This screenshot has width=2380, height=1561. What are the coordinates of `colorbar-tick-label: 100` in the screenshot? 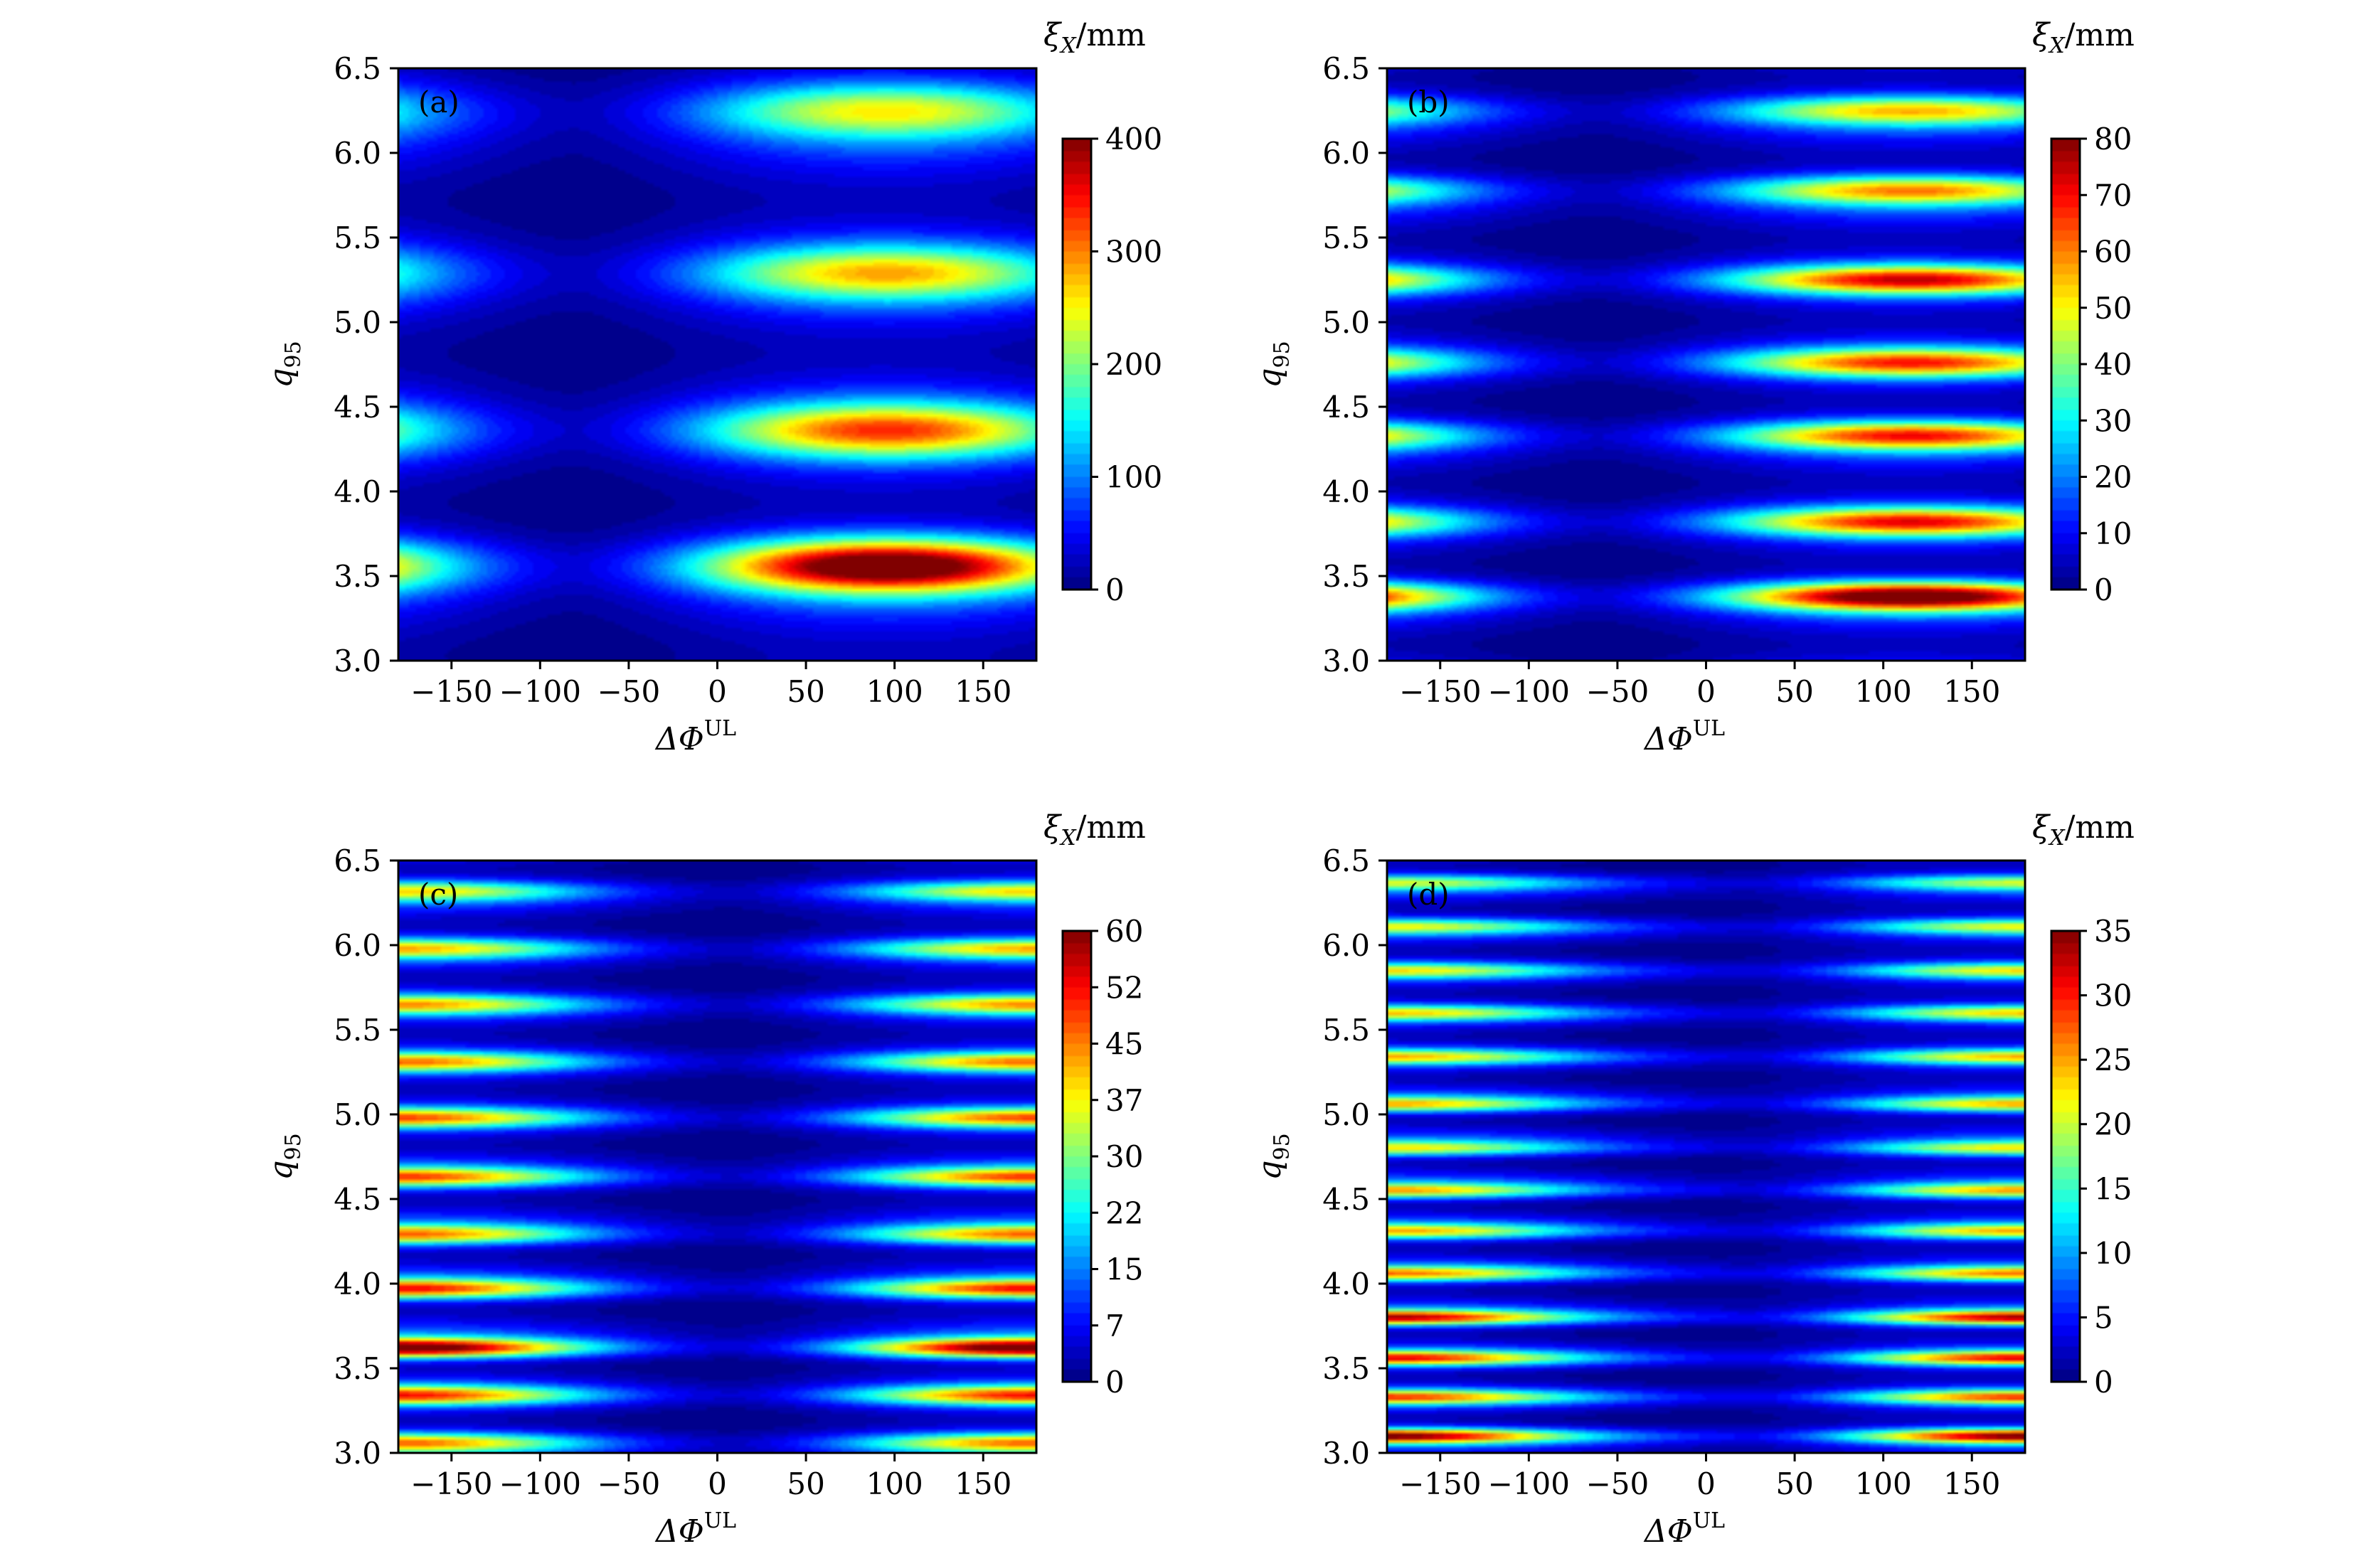 It's located at (1133, 477).